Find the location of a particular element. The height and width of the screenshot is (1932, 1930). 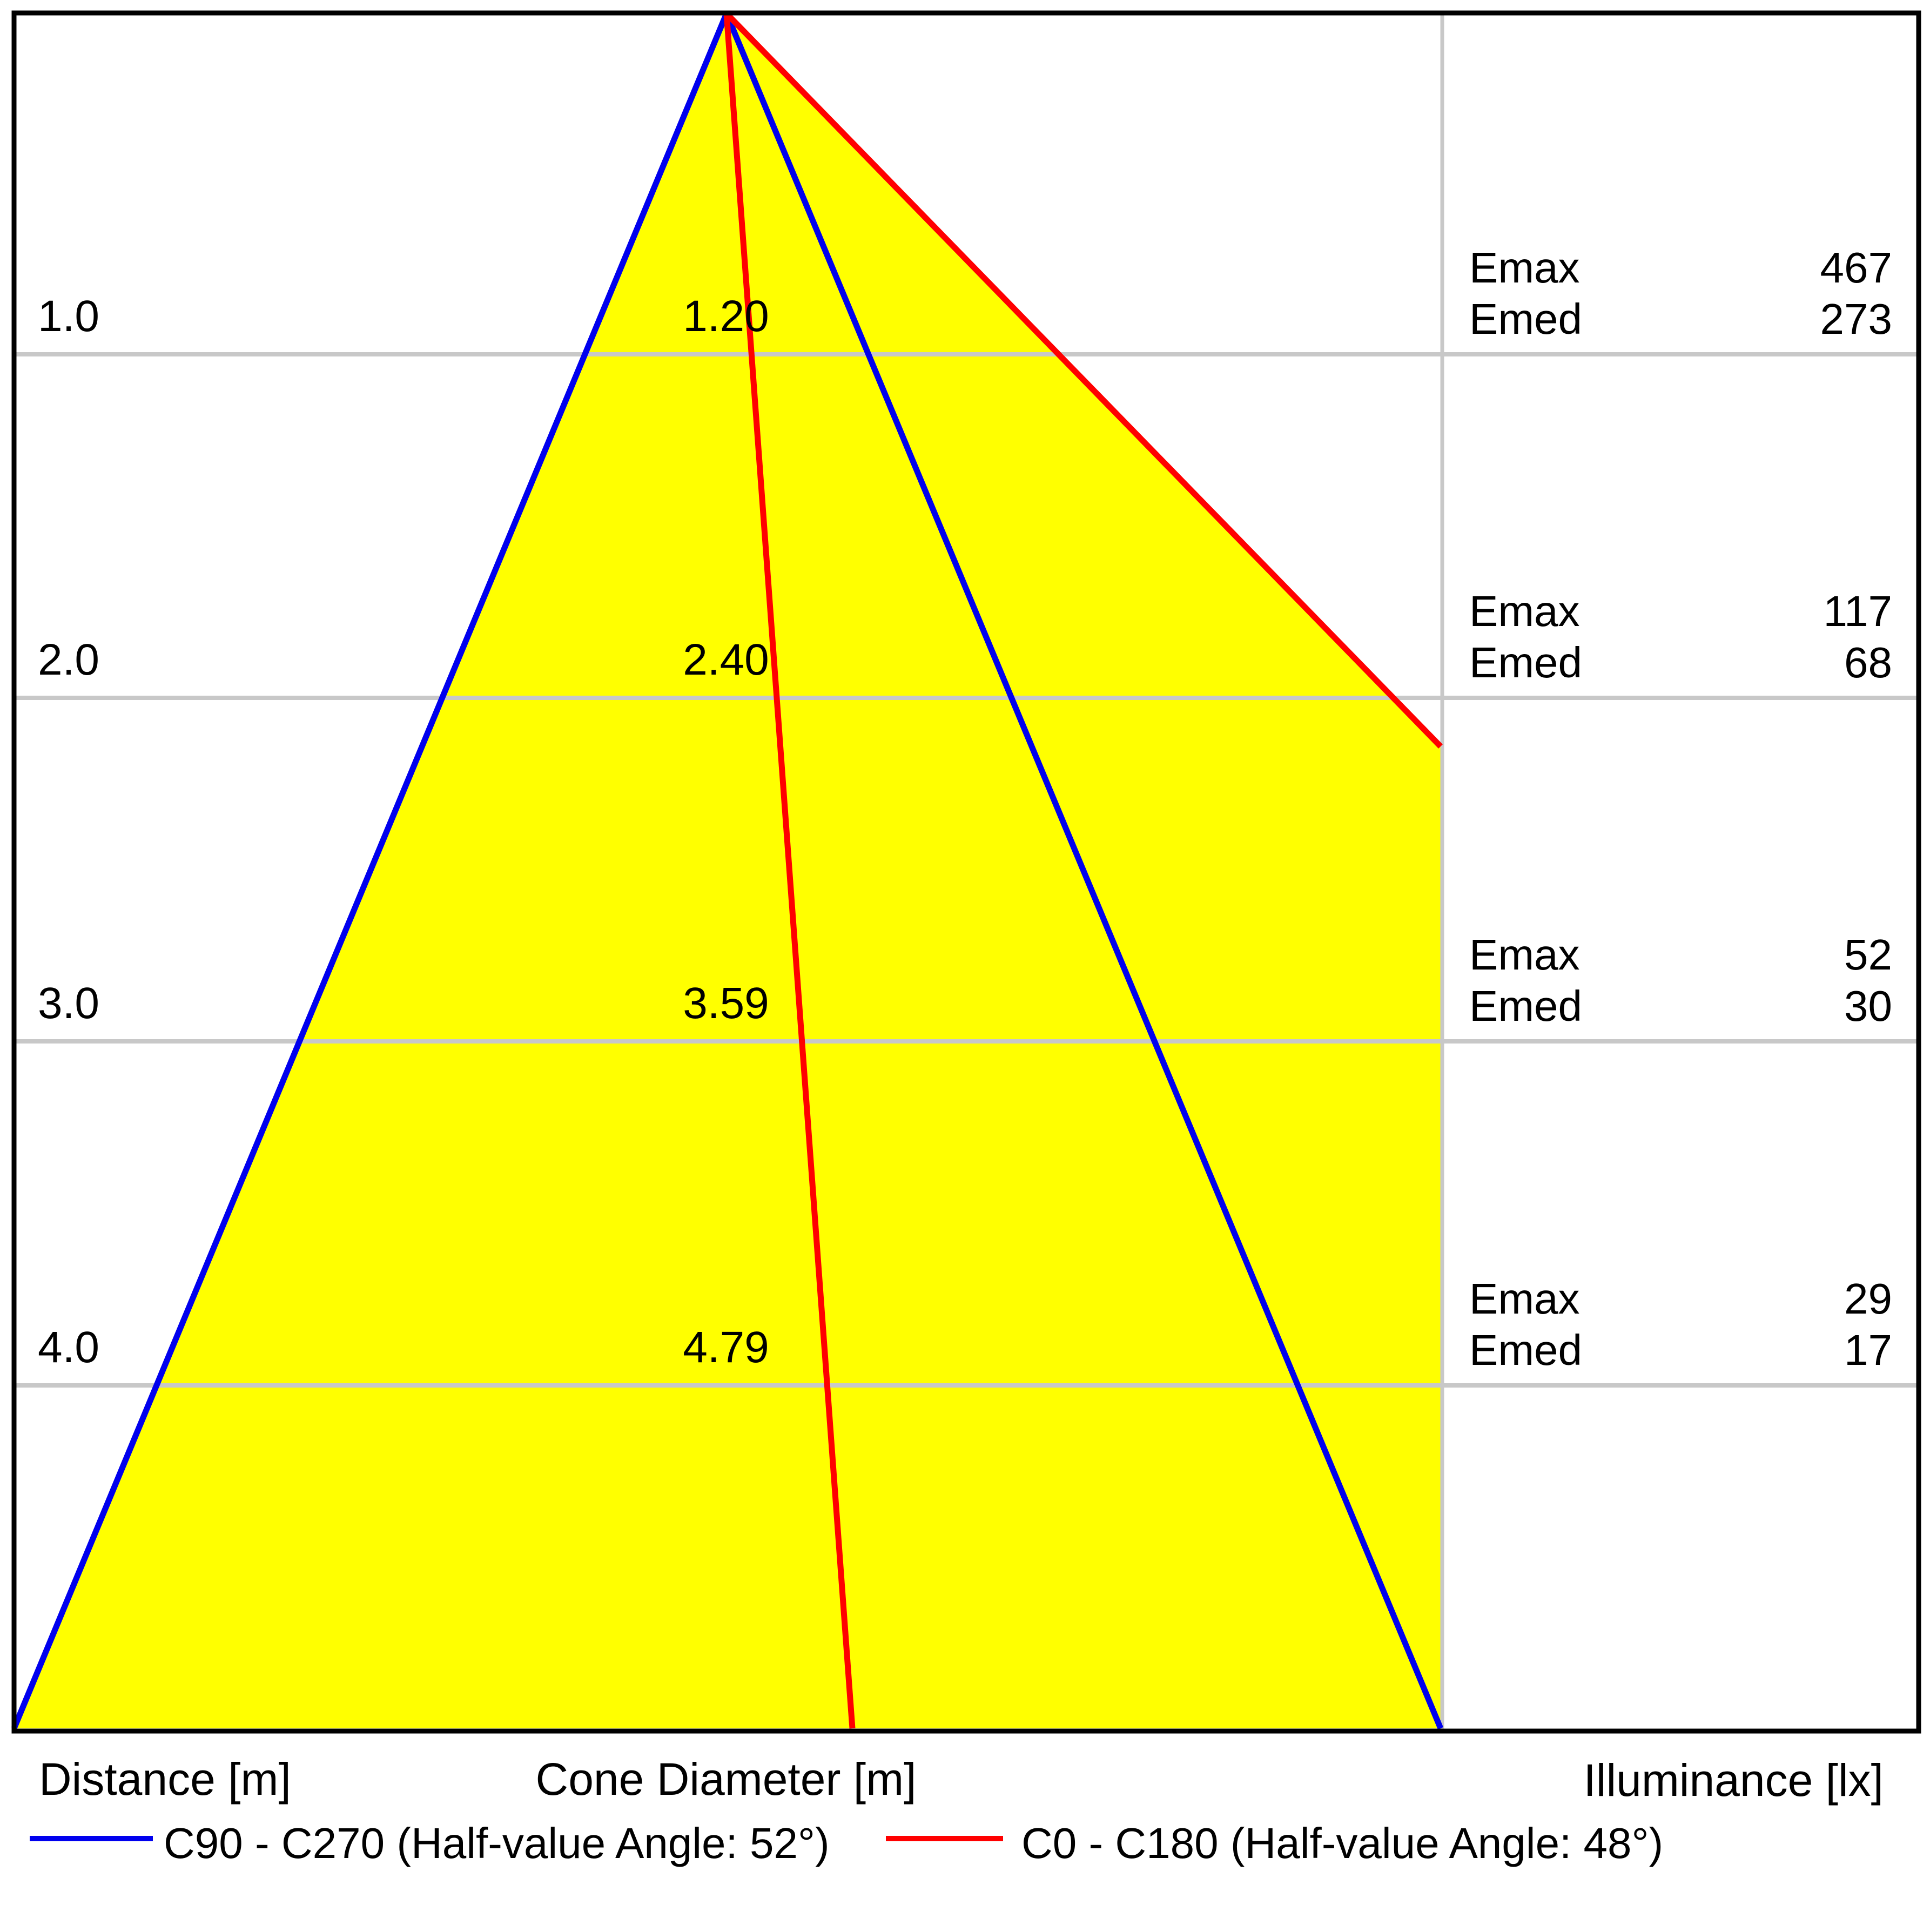

emax-value: 467 is located at coordinates (1856, 268).